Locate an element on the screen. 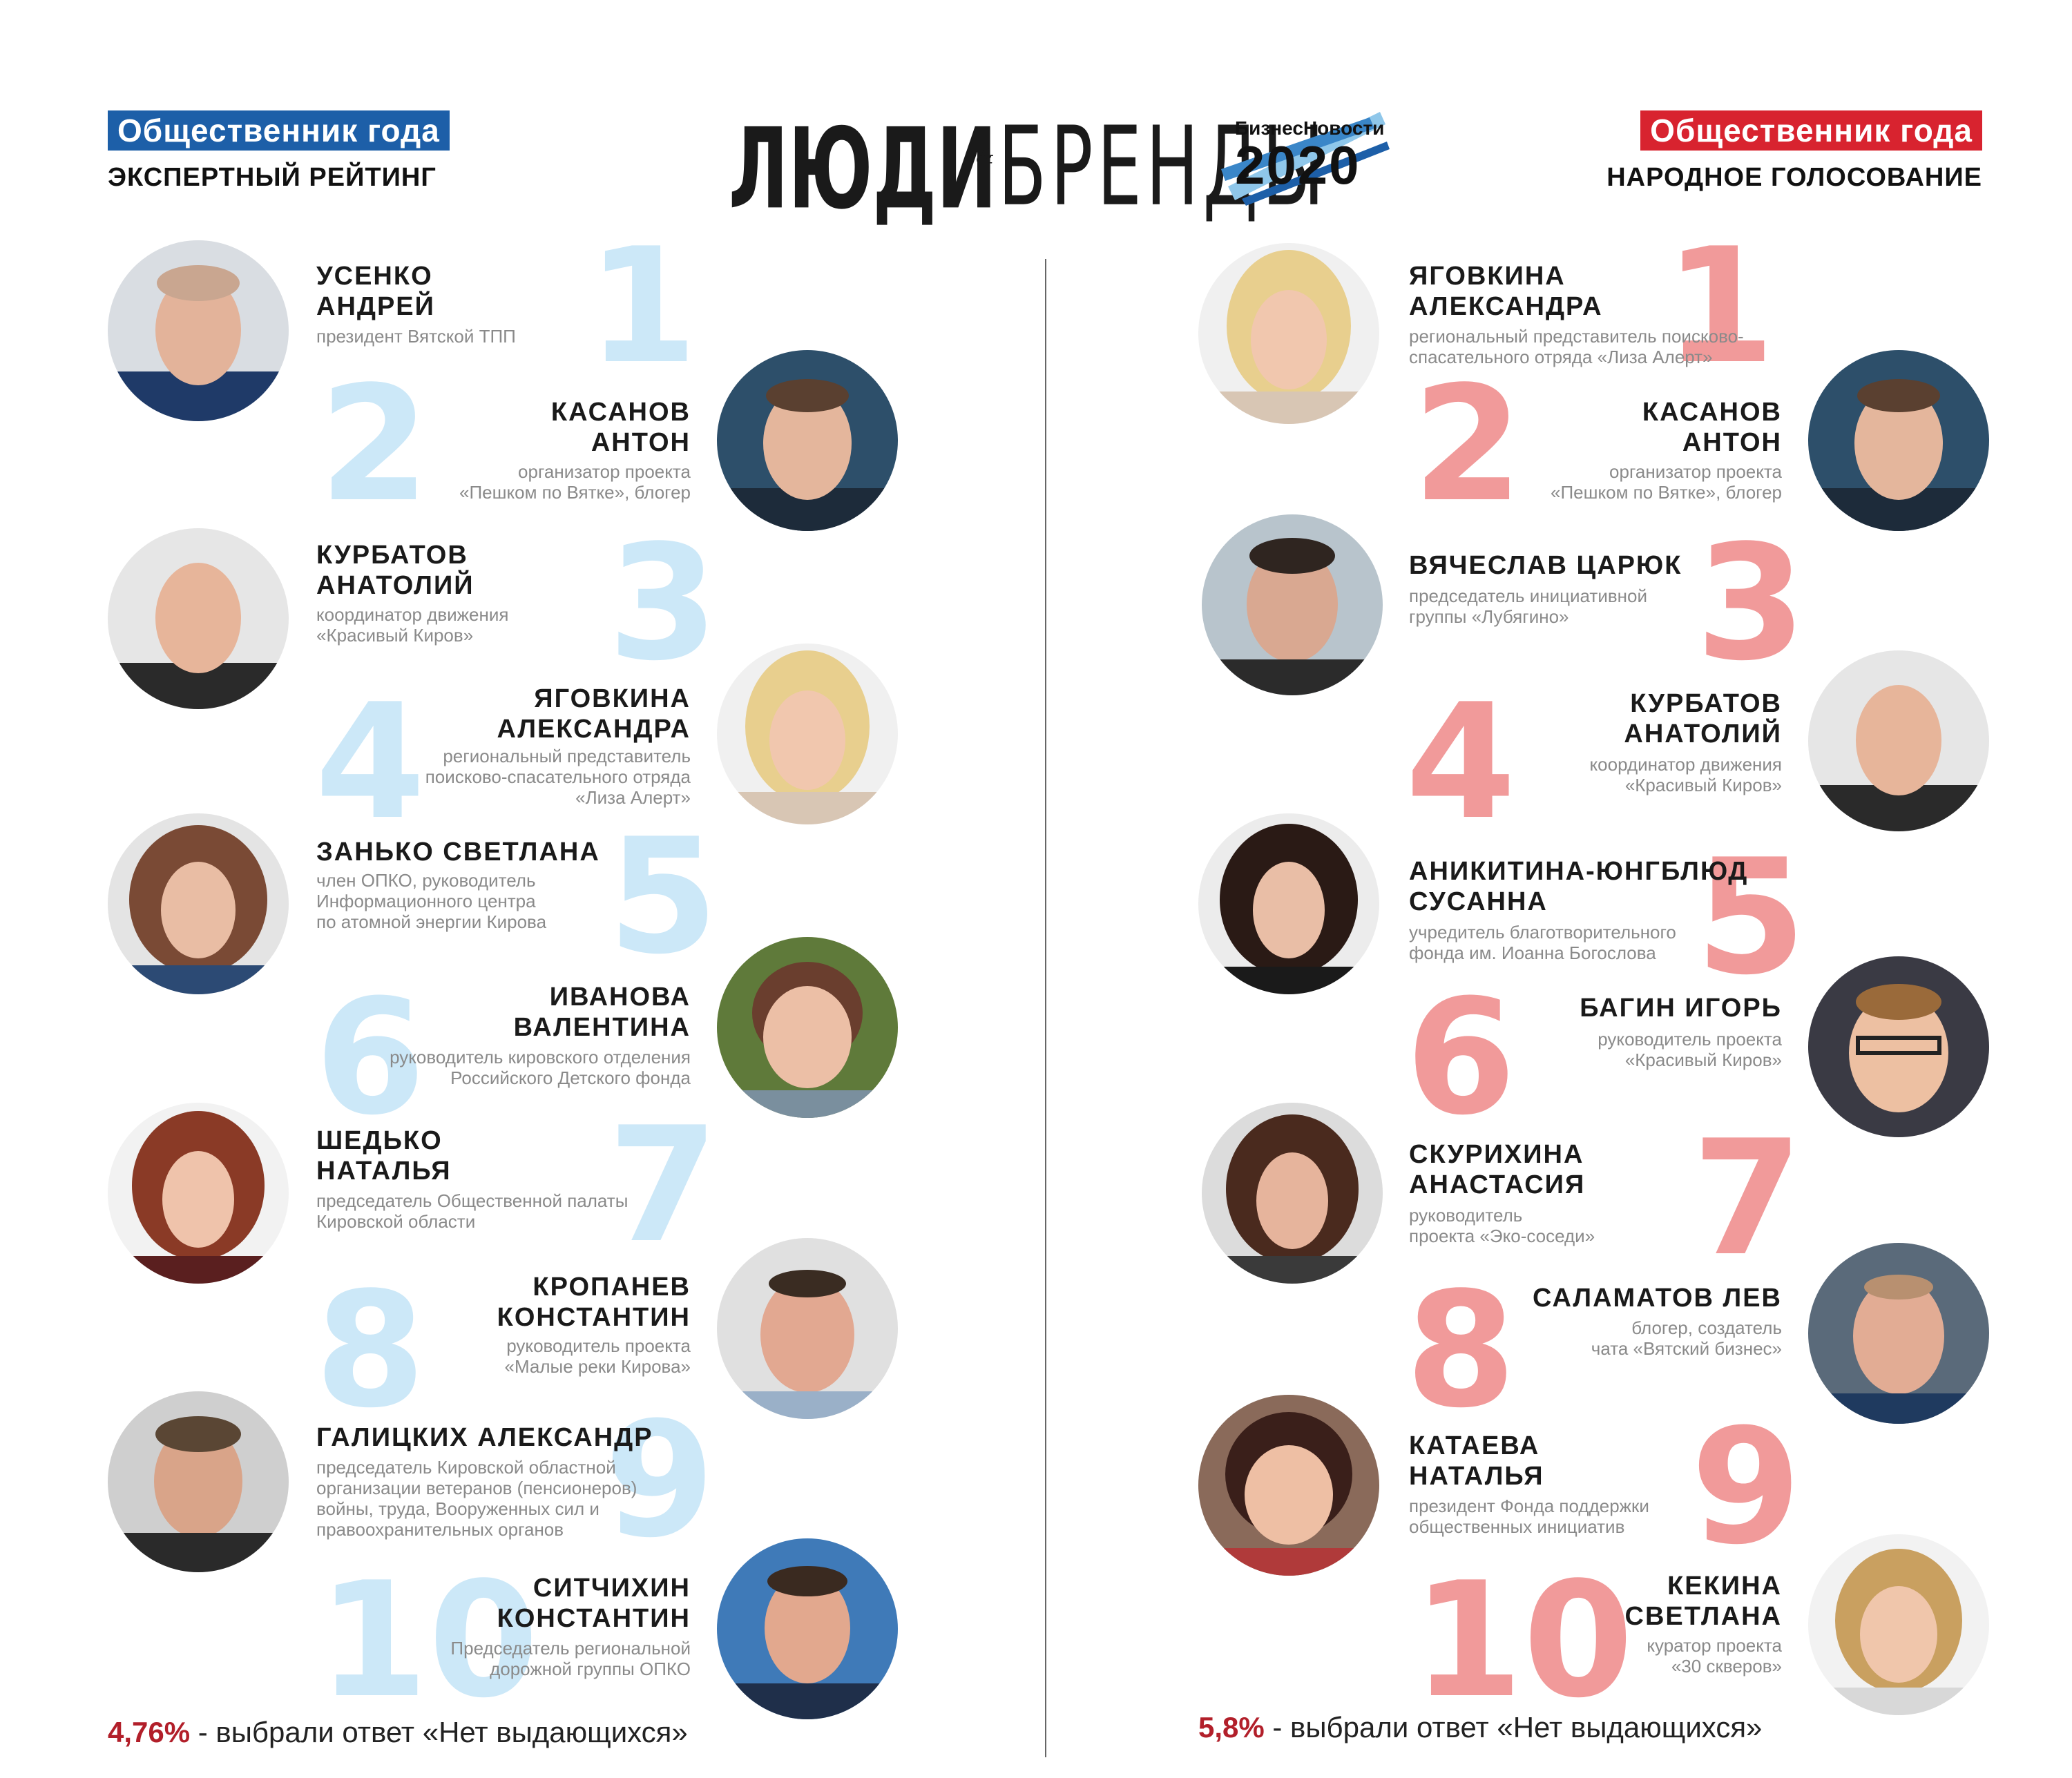 This screenshot has width=2072, height=1778. person-name: КЕКИНА СВЕТЛАНА is located at coordinates (1703, 1601).